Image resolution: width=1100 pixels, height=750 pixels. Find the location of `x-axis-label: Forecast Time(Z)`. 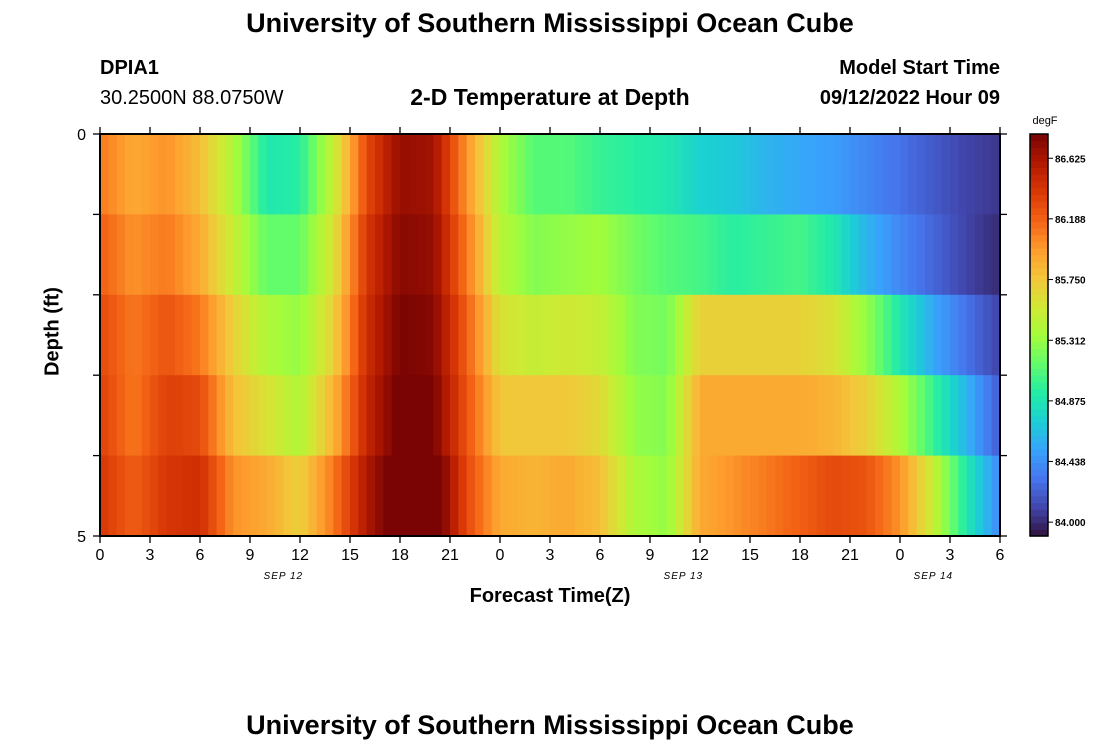

x-axis-label: Forecast Time(Z) is located at coordinates (550, 596).